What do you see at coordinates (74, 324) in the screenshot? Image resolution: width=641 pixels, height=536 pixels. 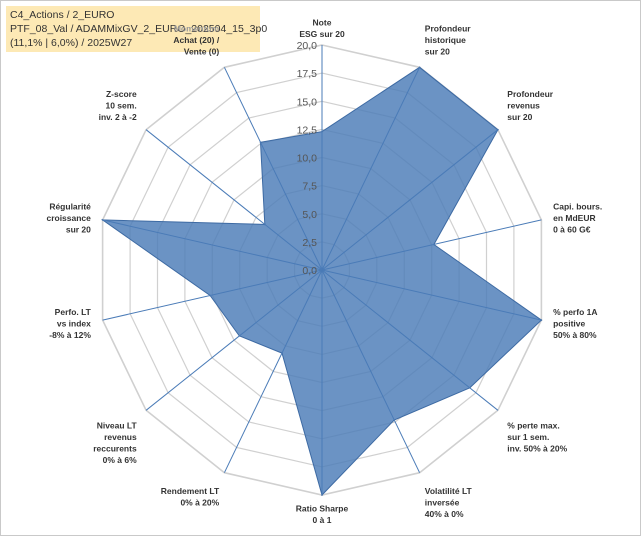 I see `axis-label: vs index` at bounding box center [74, 324].